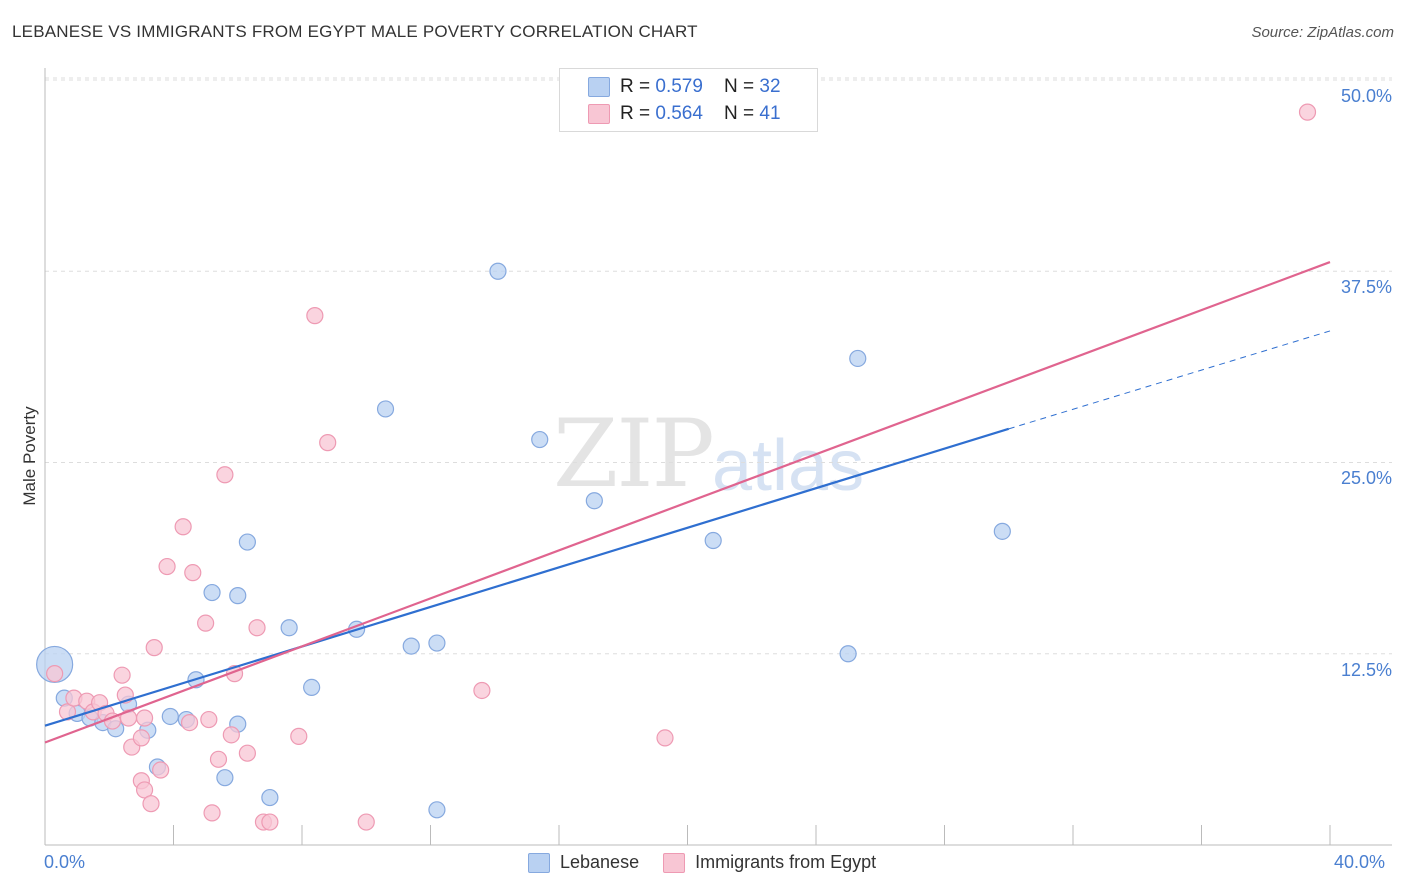 This screenshot has width=1406, height=892. I want to click on r-value-lebanese: 0.579, so click(679, 86).